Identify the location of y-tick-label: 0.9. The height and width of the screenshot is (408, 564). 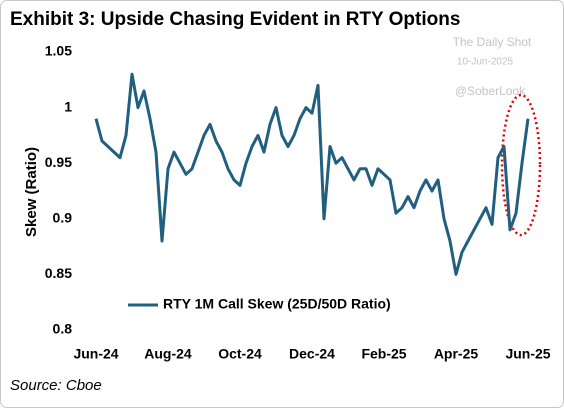
(63, 218).